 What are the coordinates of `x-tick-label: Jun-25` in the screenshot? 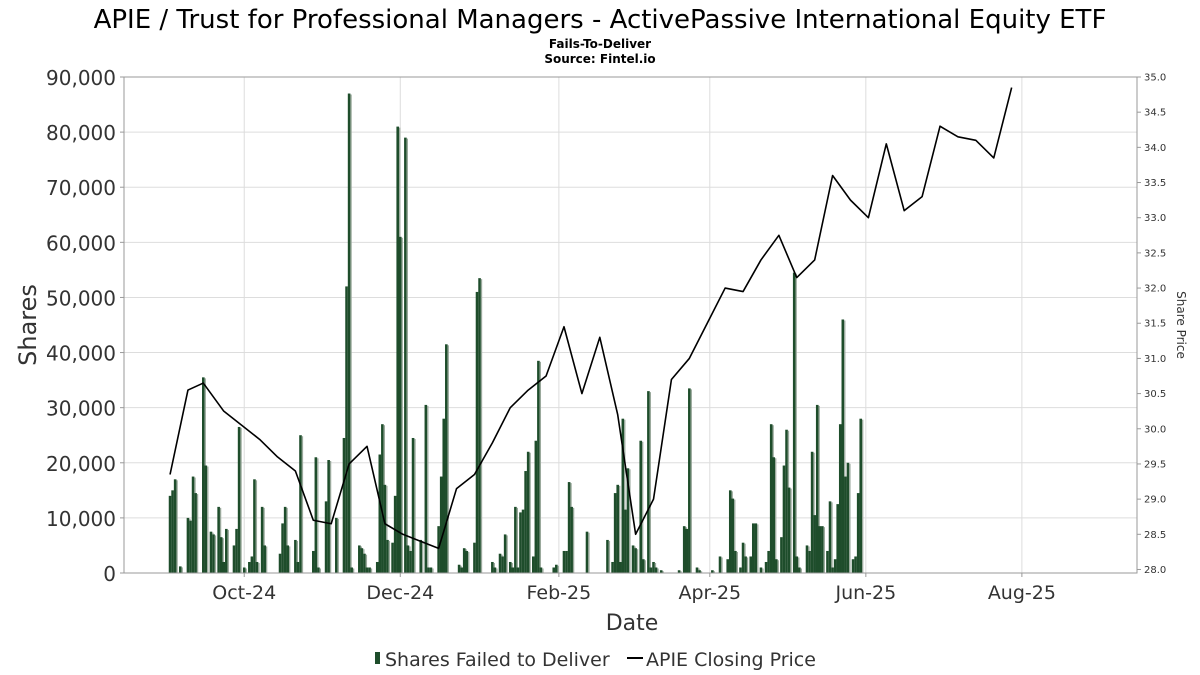 It's located at (865, 593).